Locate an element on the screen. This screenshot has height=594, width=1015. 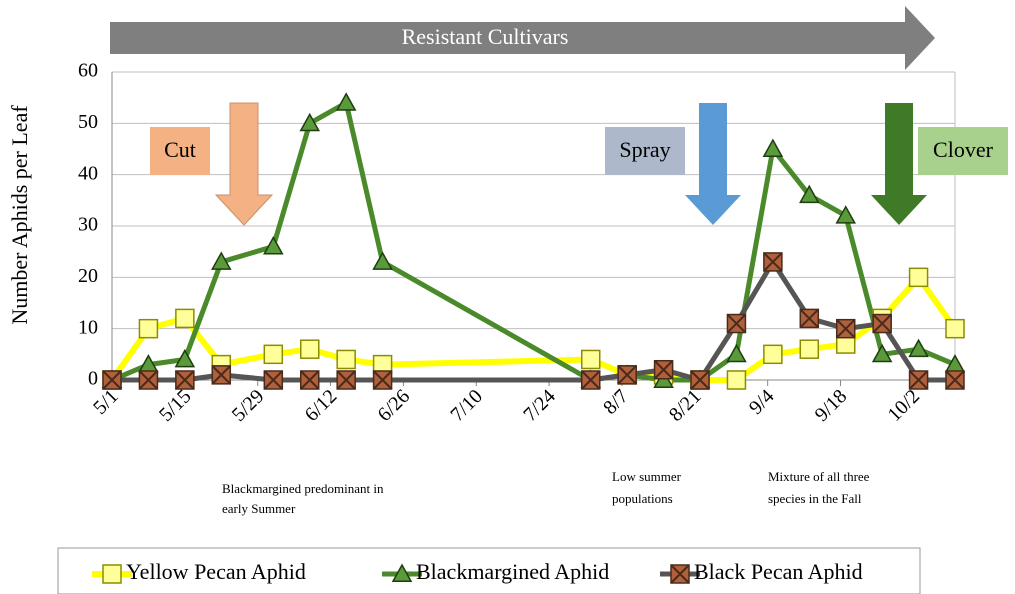
x-tick-label: 7/10 is located at coordinates (466, 405).